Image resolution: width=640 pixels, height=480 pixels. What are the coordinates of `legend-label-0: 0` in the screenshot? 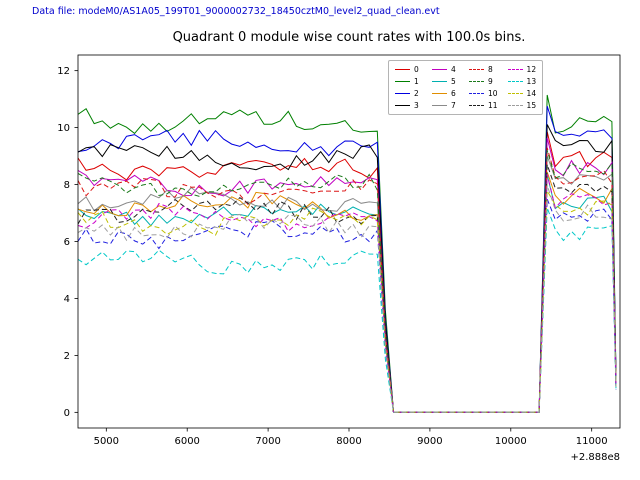 It's located at (416, 69).